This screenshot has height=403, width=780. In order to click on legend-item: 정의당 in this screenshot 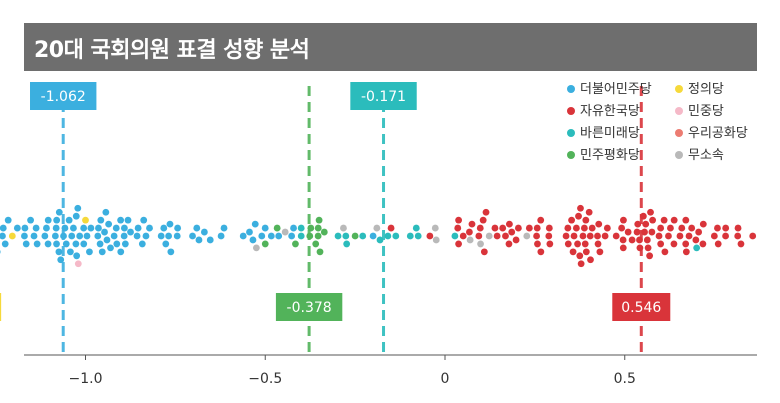, I will do `click(699, 87)`.